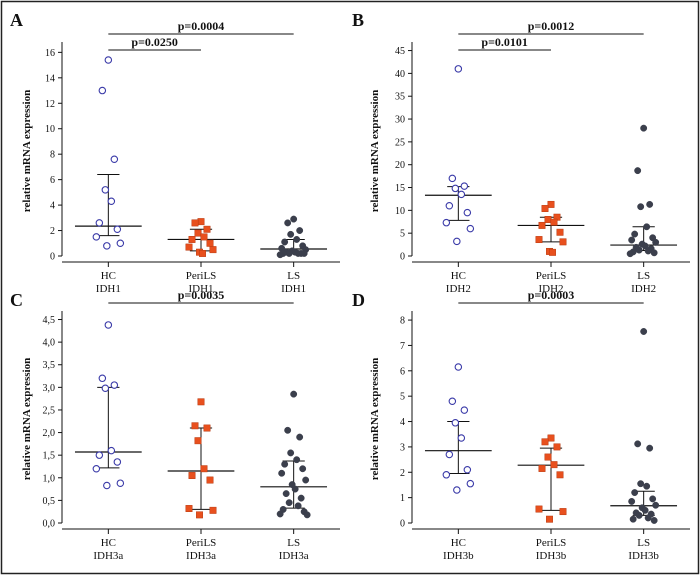 The width and height of the screenshot is (700, 575). I want to click on x-category-label-a: LS, so click(293, 276).